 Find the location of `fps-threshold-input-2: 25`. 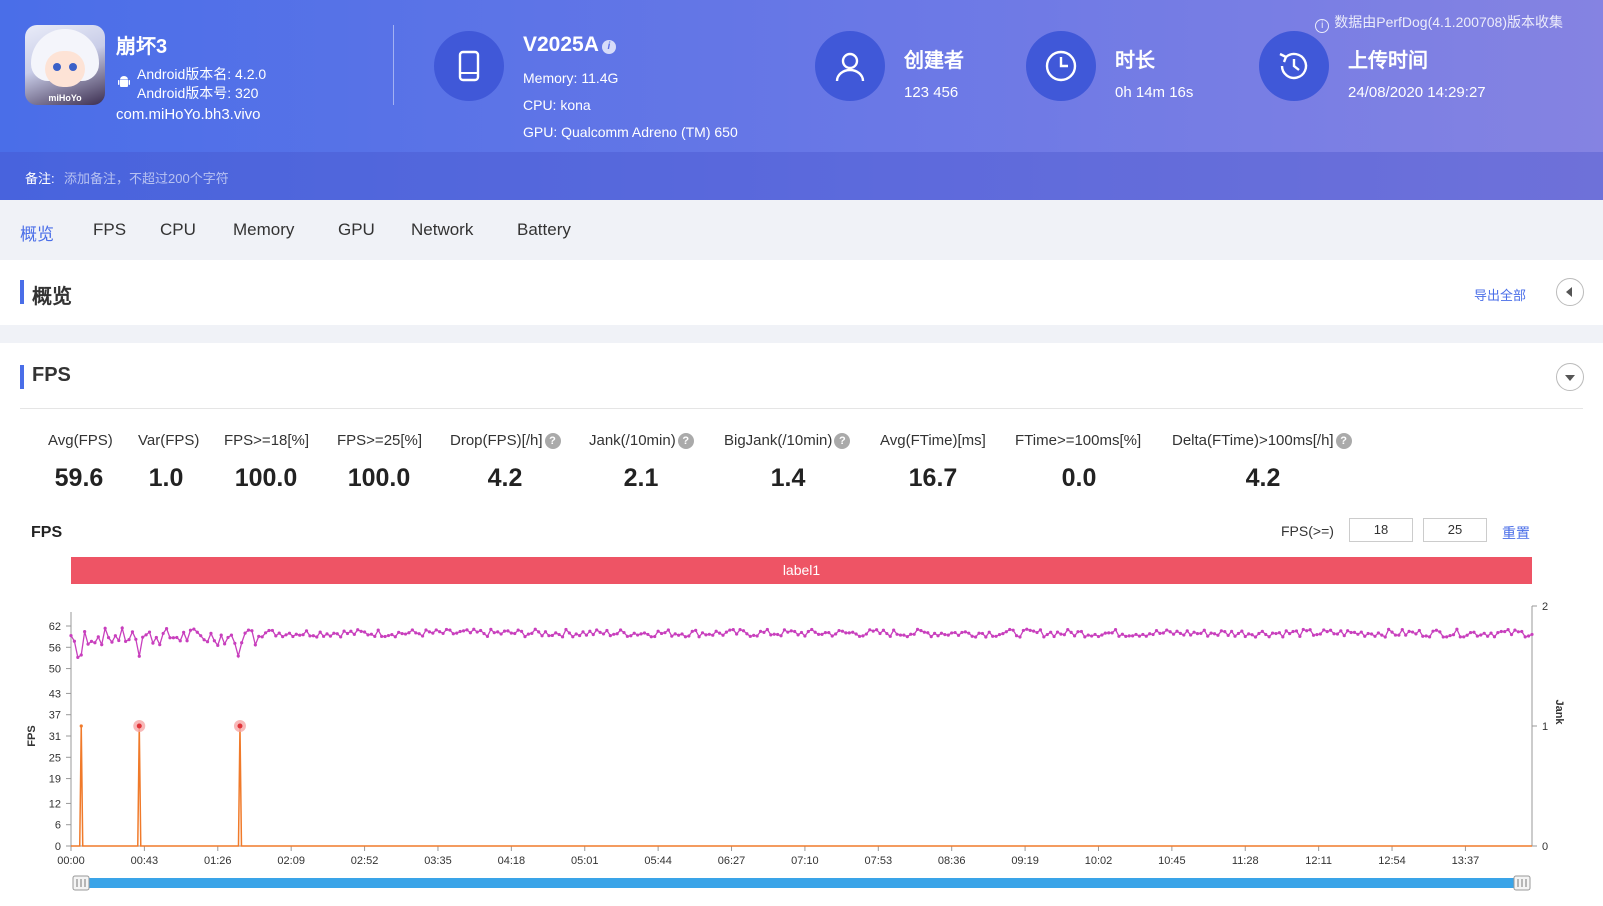

fps-threshold-input-2: 25 is located at coordinates (1455, 530).